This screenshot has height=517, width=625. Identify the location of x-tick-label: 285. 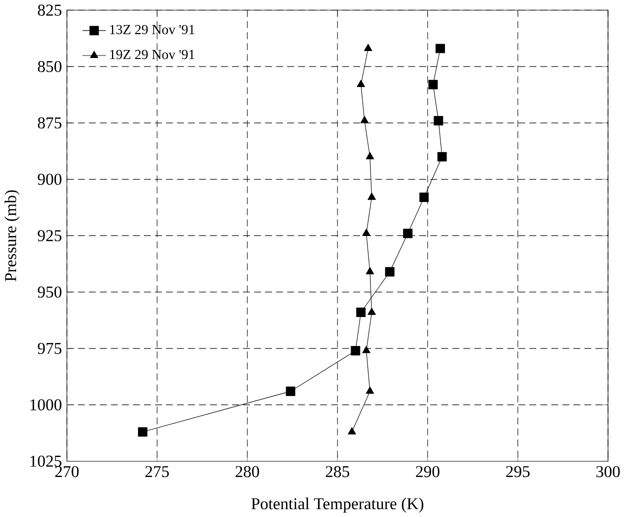
(338, 472).